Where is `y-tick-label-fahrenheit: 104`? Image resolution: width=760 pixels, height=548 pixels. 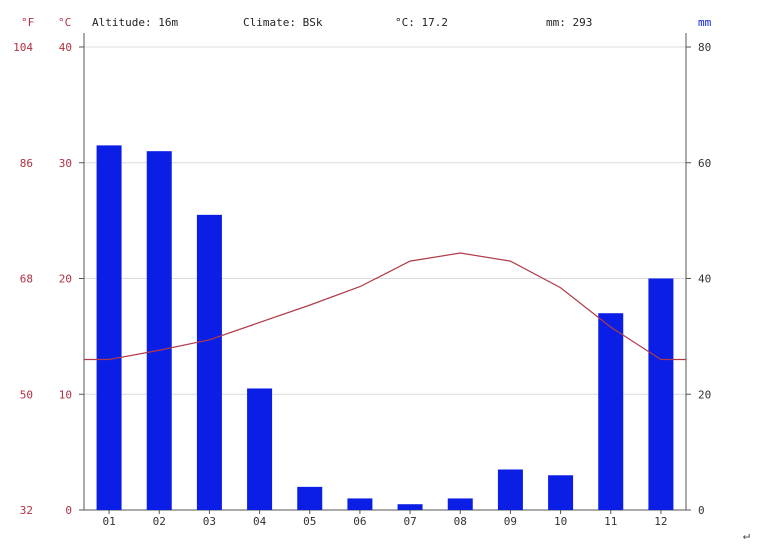 y-tick-label-fahrenheit: 104 is located at coordinates (23, 47).